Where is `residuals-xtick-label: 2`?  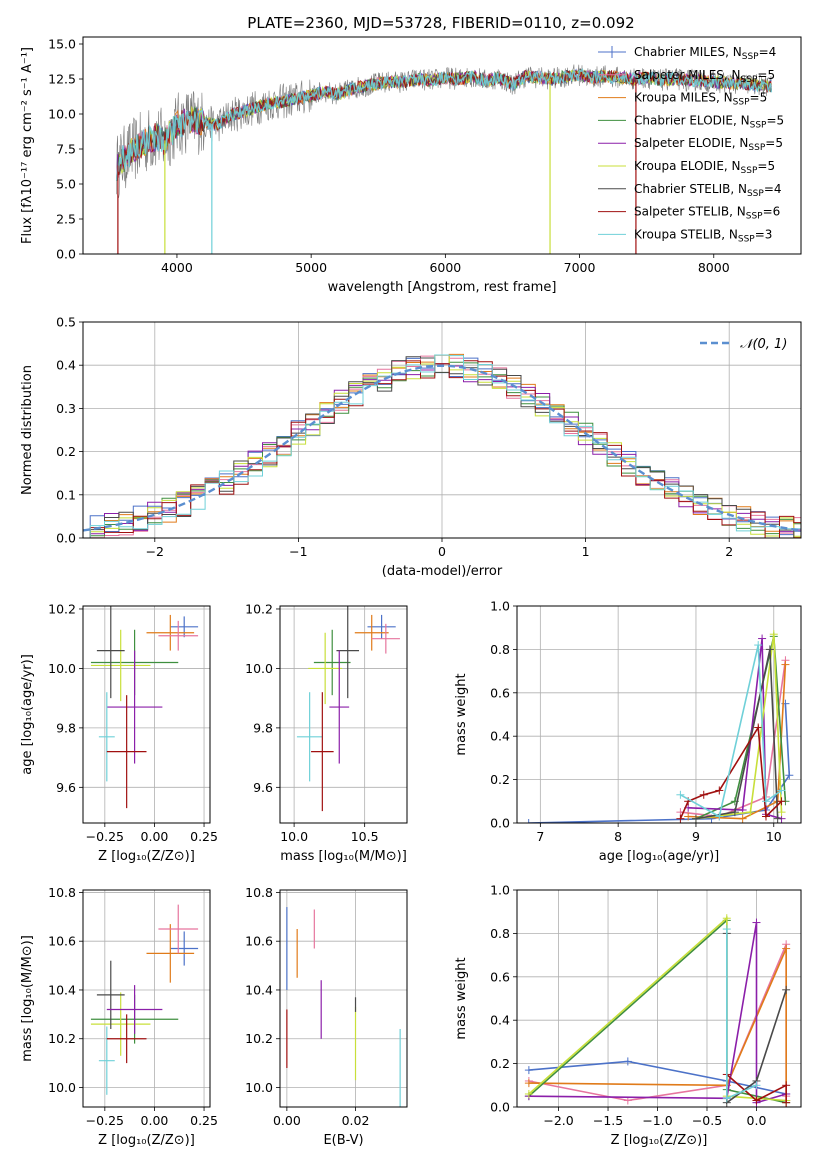 residuals-xtick-label: 2 is located at coordinates (729, 551).